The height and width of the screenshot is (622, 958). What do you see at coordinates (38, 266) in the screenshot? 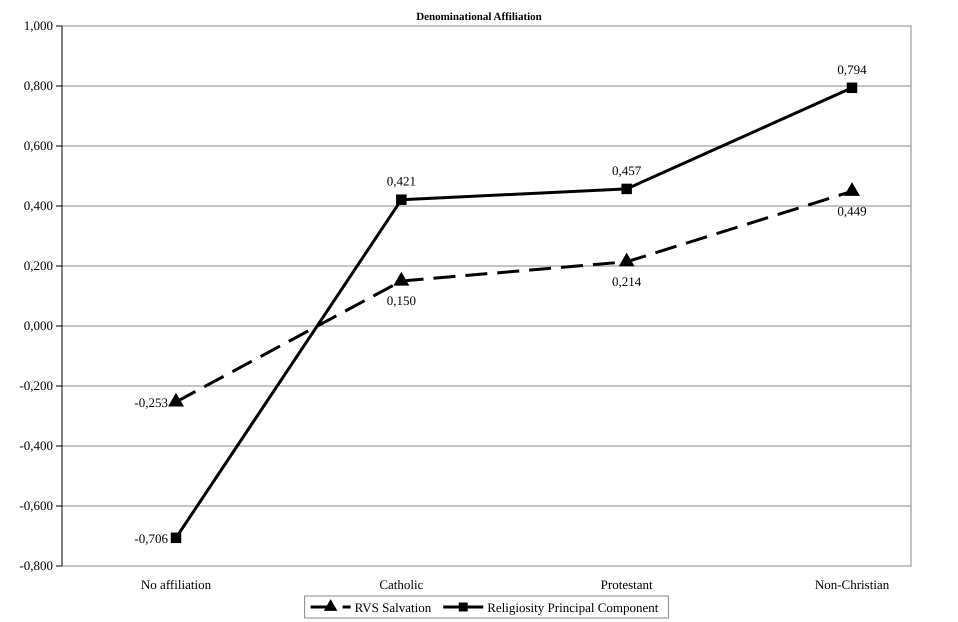
I see `y-tick-label: 0,200` at bounding box center [38, 266].